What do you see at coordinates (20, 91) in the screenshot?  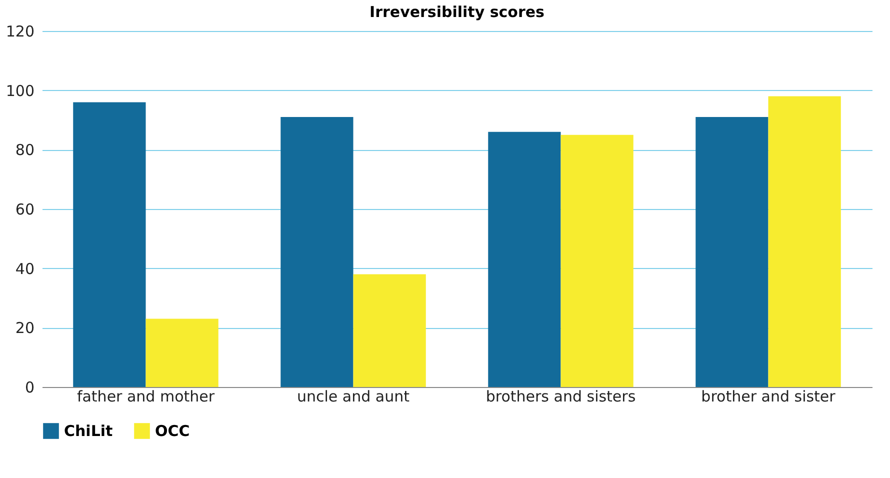 I see `y-tick-label: 100` at bounding box center [20, 91].